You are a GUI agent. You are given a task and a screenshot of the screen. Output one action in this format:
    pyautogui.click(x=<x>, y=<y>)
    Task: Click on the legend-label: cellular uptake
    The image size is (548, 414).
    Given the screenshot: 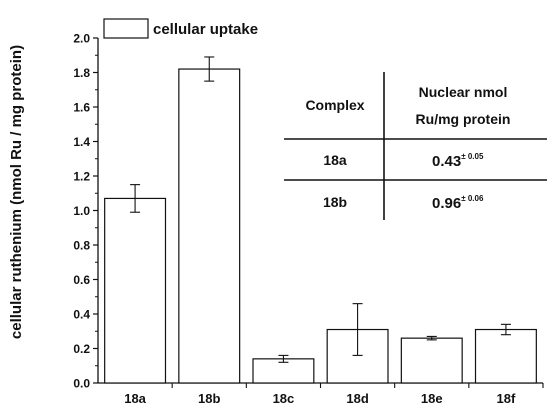 What is the action you would take?
    pyautogui.click(x=205, y=29)
    